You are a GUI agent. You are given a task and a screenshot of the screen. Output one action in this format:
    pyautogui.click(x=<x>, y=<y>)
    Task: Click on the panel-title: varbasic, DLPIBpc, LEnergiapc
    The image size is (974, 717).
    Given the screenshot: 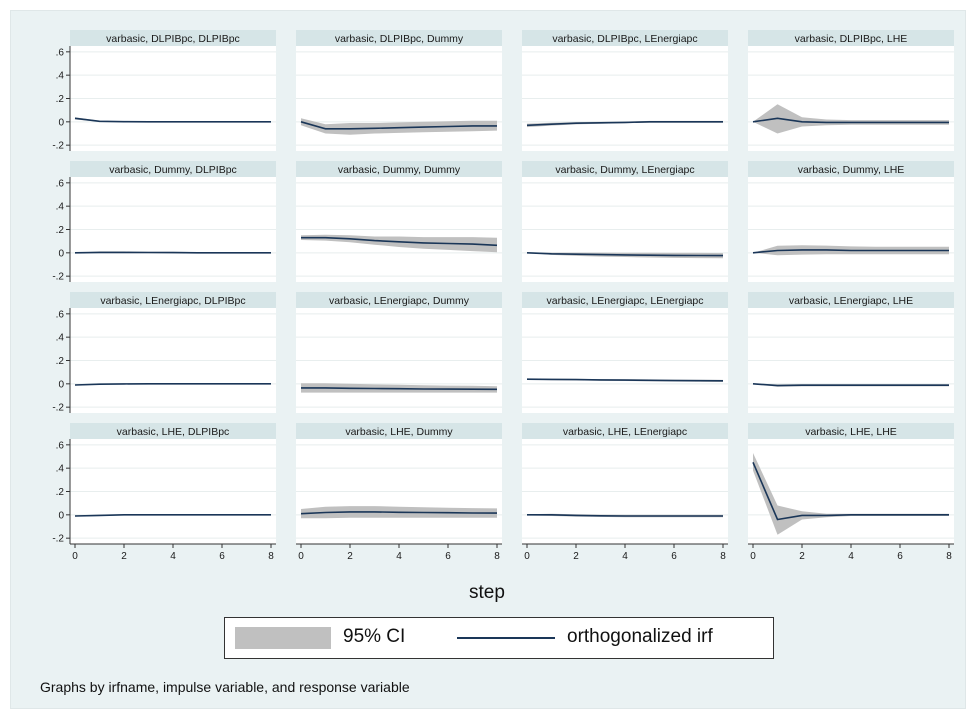 What is the action you would take?
    pyautogui.click(x=624, y=39)
    